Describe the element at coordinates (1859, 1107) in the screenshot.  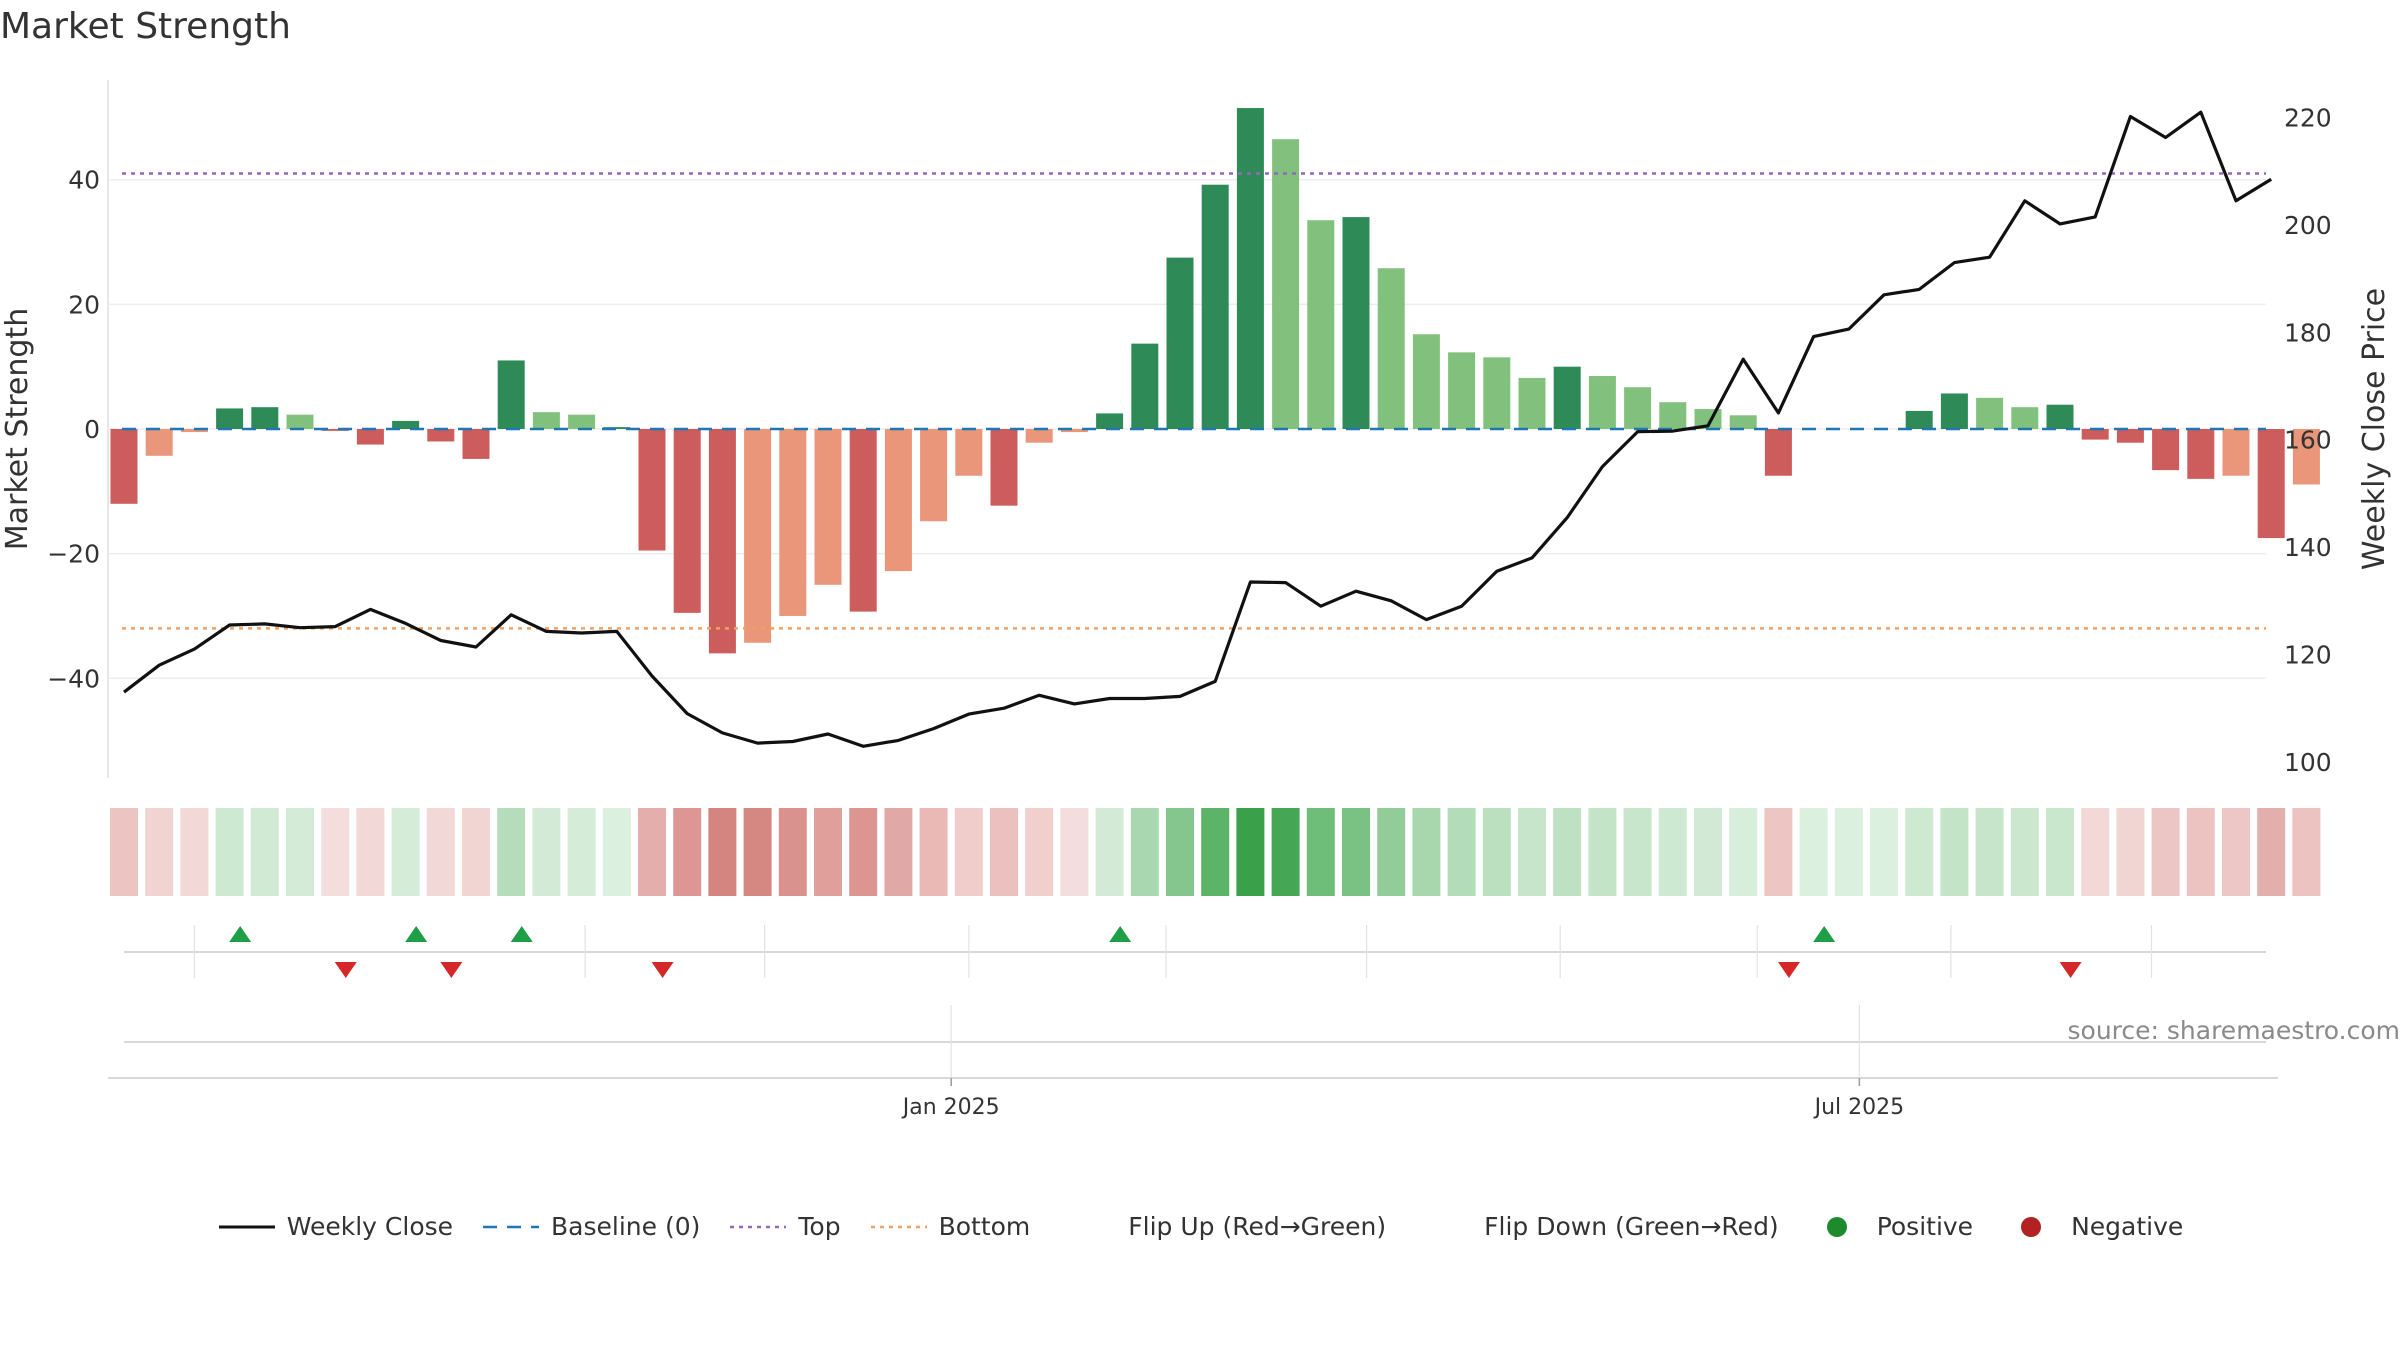
I see `x-tick-label: Jul 2025` at that location.